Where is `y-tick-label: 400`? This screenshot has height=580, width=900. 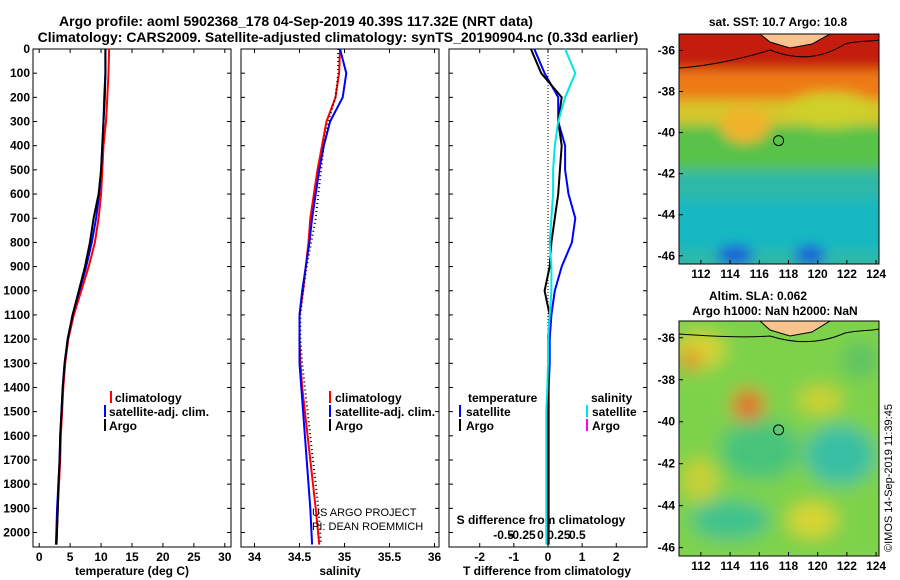 y-tick-label: 400 is located at coordinates (20, 146).